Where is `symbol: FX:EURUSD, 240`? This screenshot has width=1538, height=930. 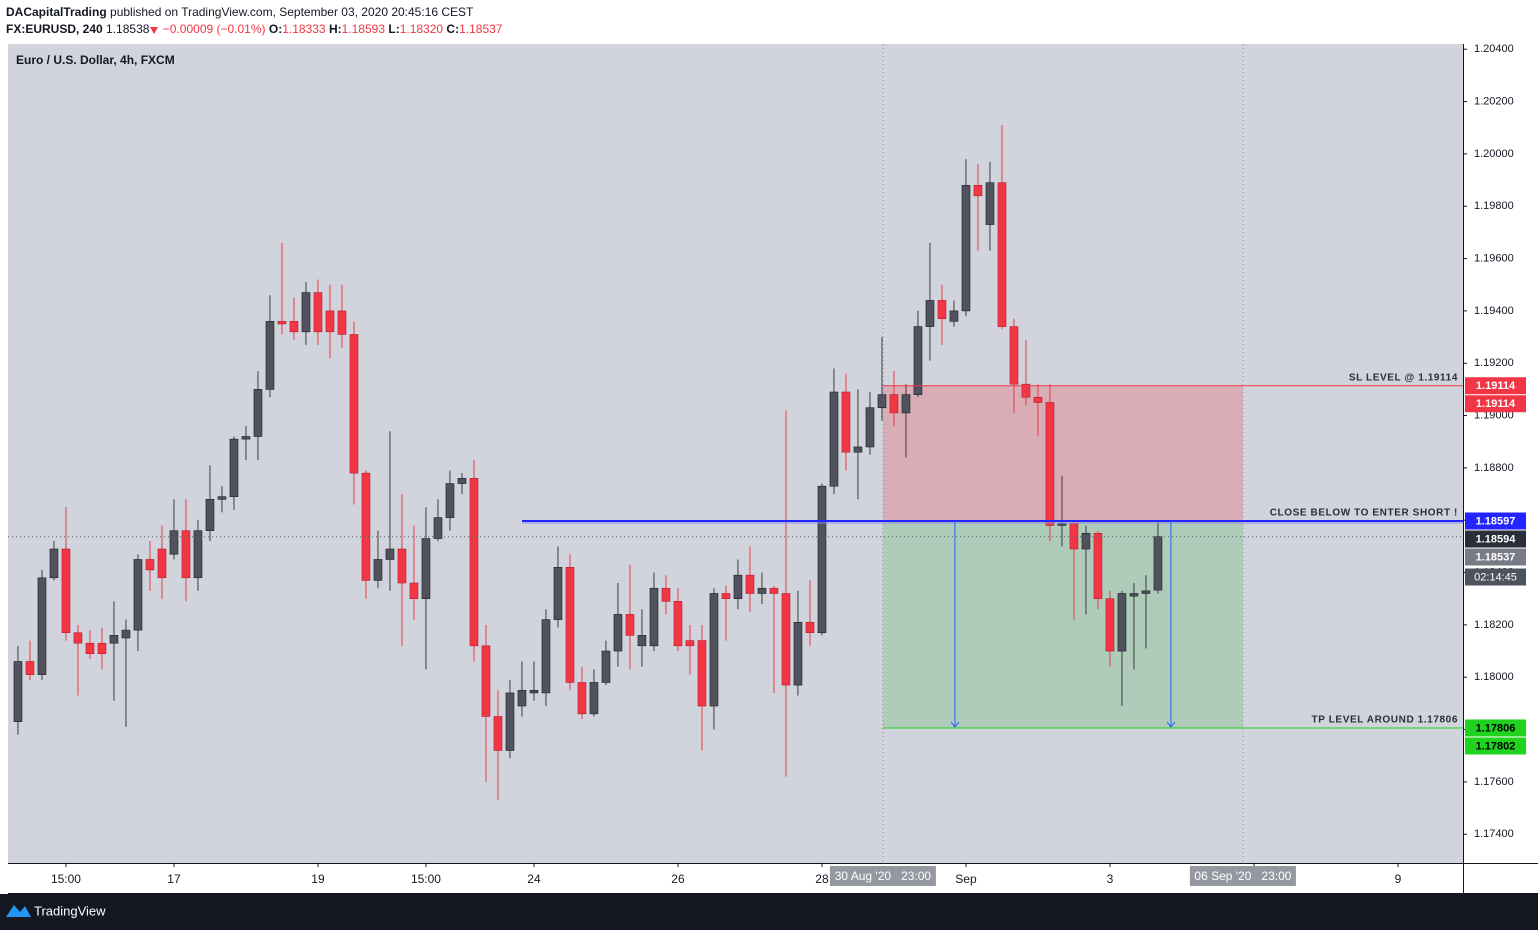 symbol: FX:EURUSD, 240 is located at coordinates (54, 29).